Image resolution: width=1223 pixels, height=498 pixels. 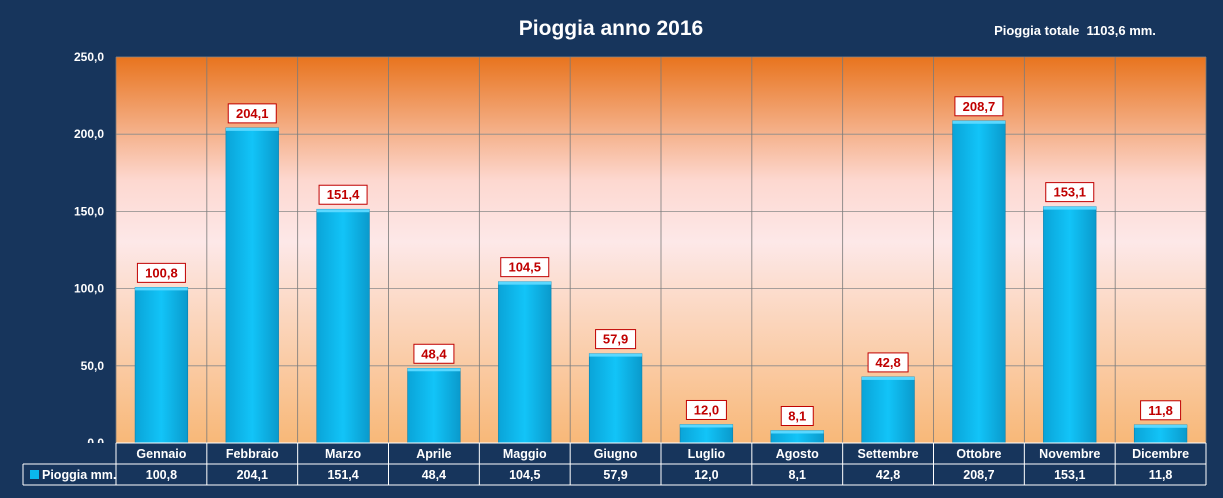 I want to click on data-label: 153,1, so click(x=1069, y=192).